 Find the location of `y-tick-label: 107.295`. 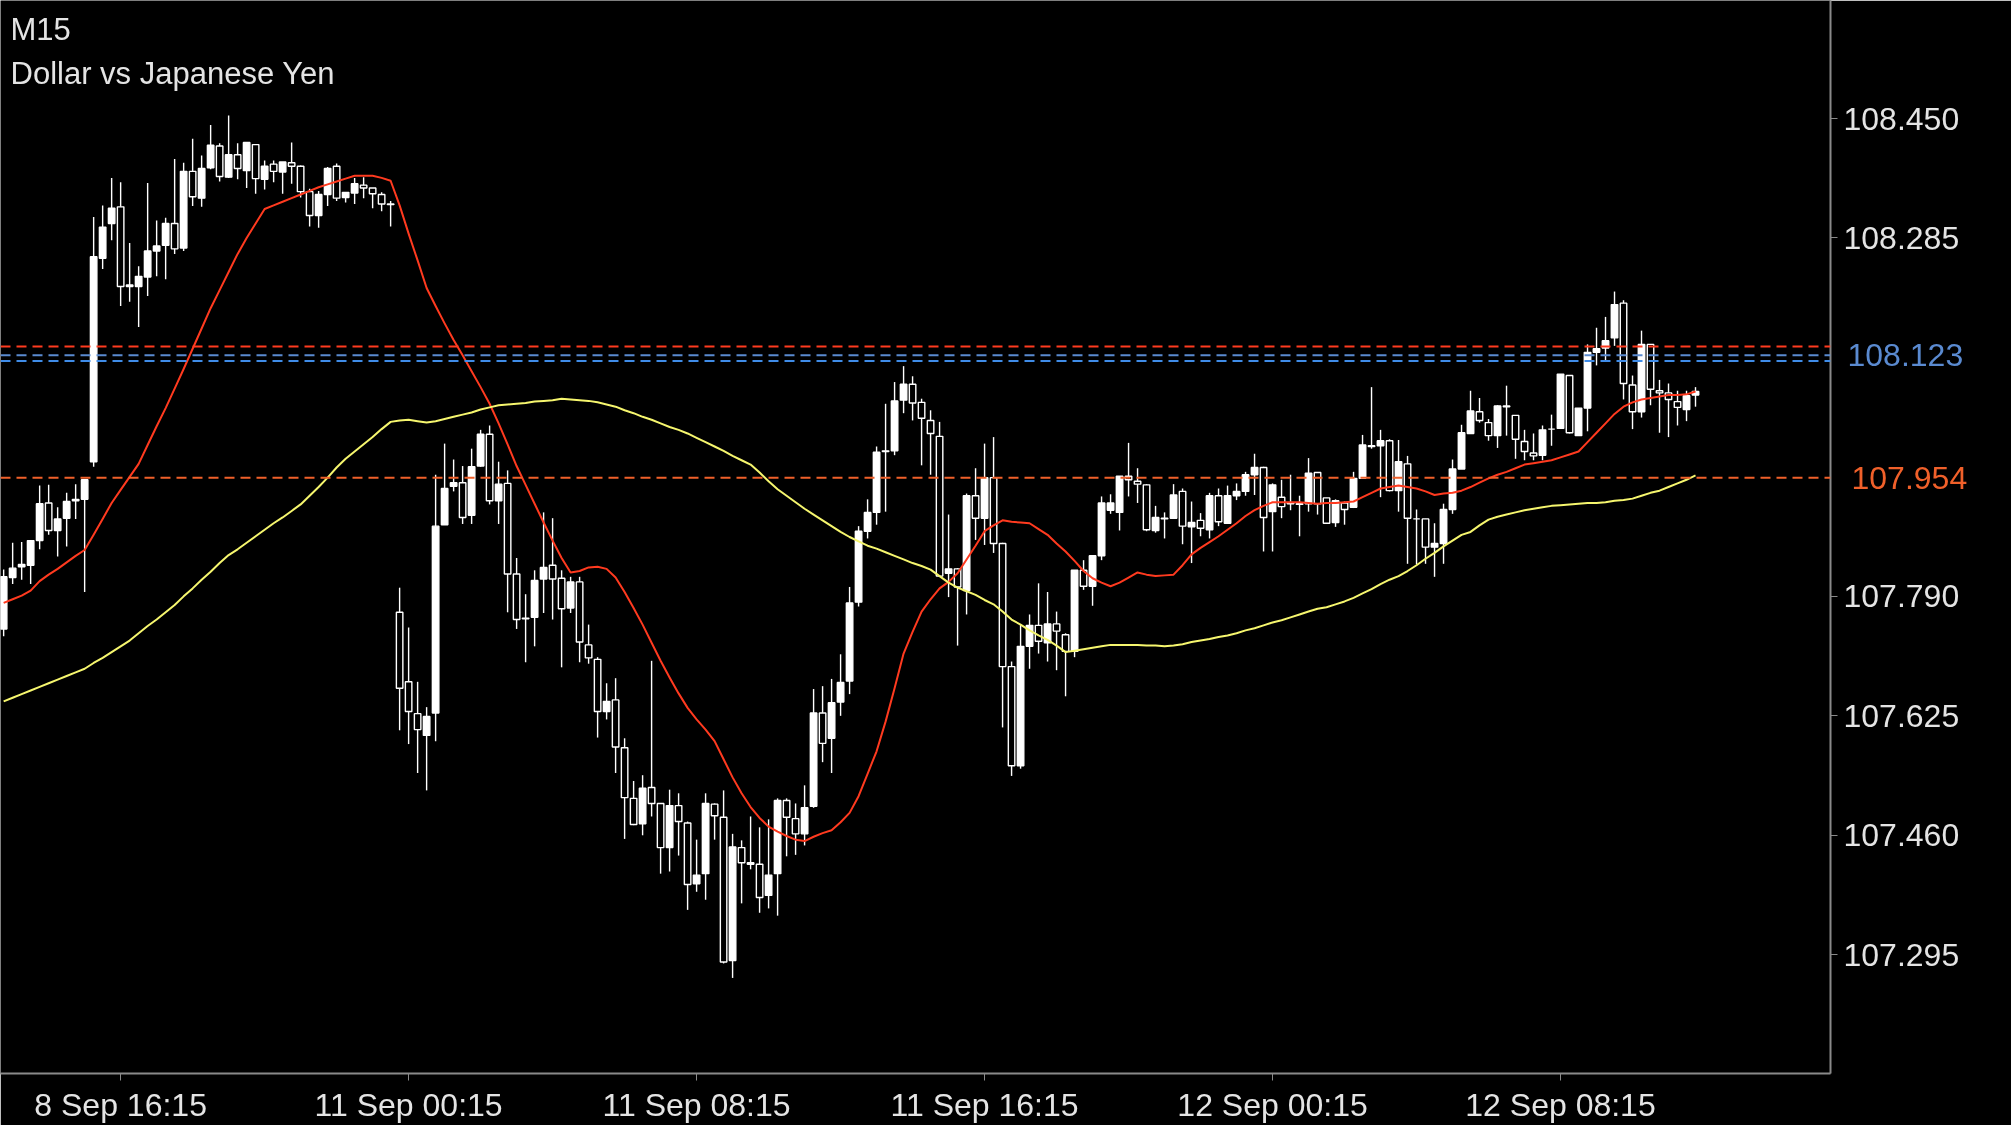

y-tick-label: 107.295 is located at coordinates (1901, 954).